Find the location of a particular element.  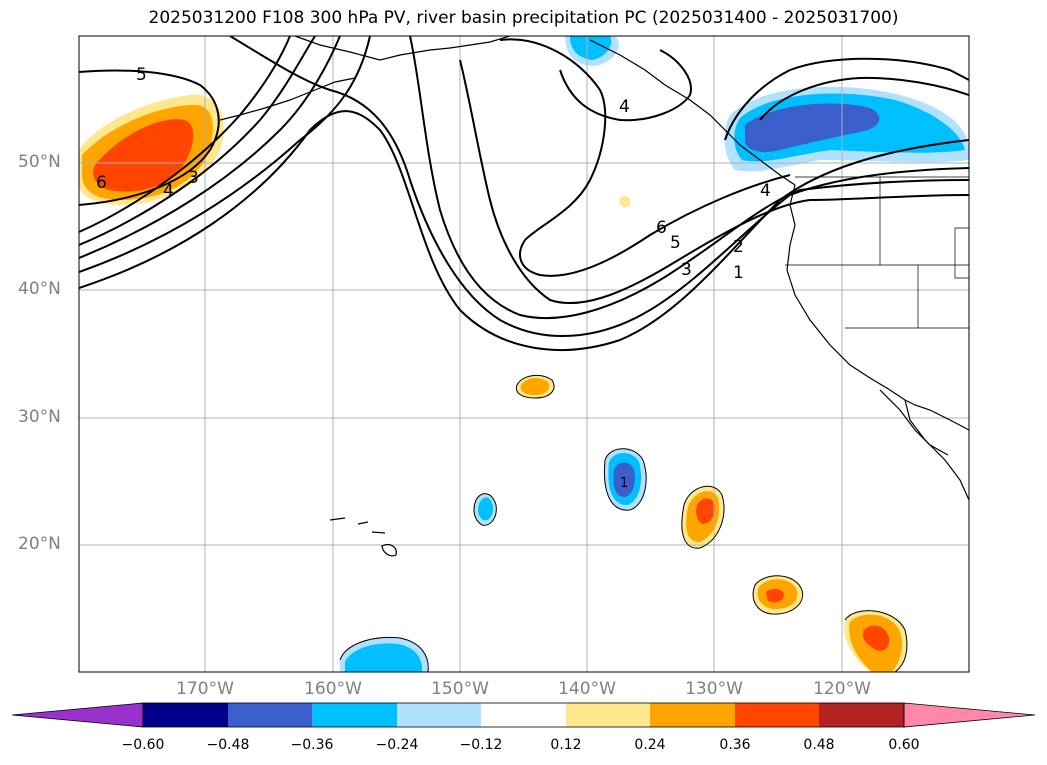

colorbar-tick-label: −0.48 is located at coordinates (228, 745).